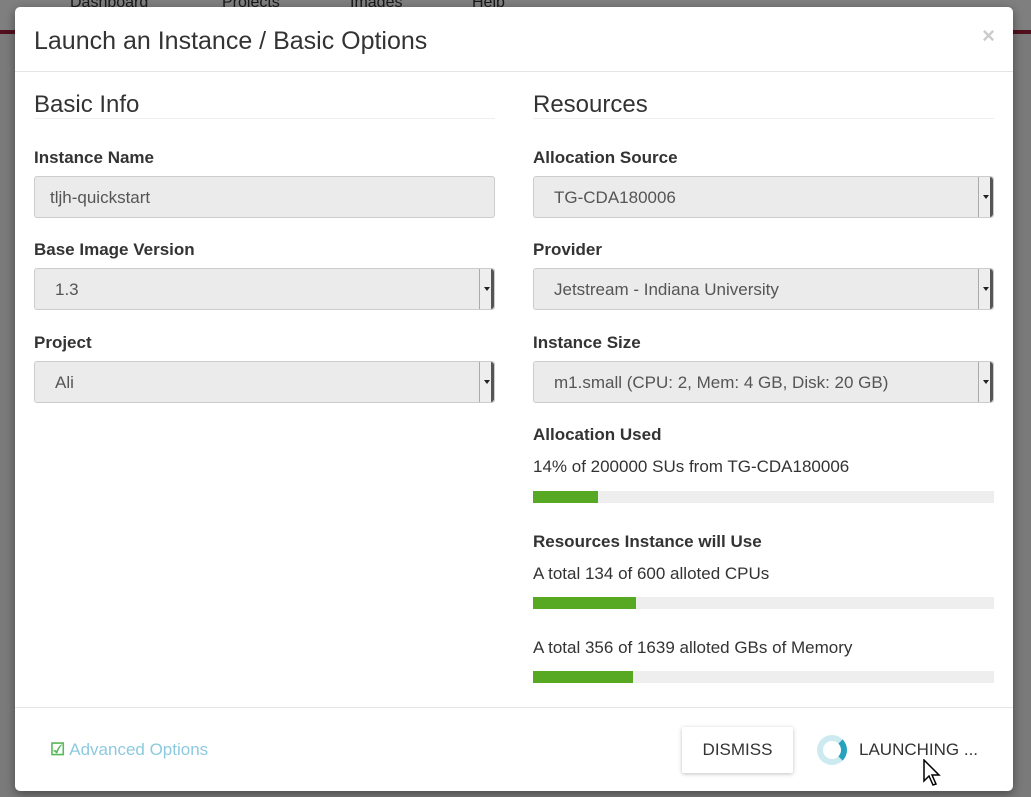  Describe the element at coordinates (565, 497) in the screenshot. I see `allocation-used-fill` at that location.